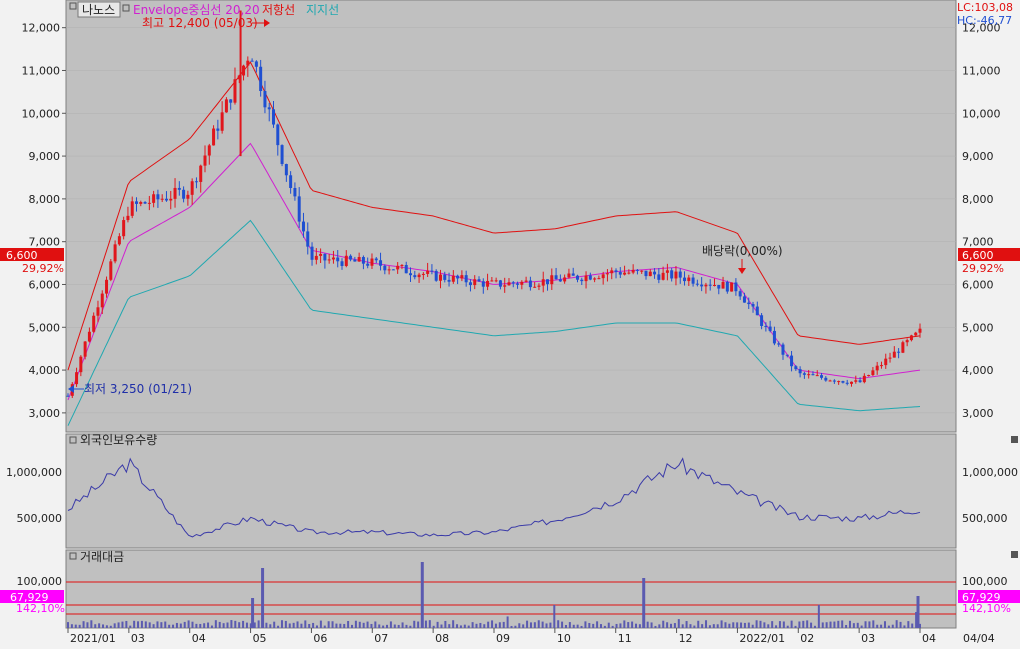 This screenshot has height=649, width=1020. Describe the element at coordinates (196, 10) in the screenshot. I see `legend-envelope: Envelope중심선 20,20` at that location.